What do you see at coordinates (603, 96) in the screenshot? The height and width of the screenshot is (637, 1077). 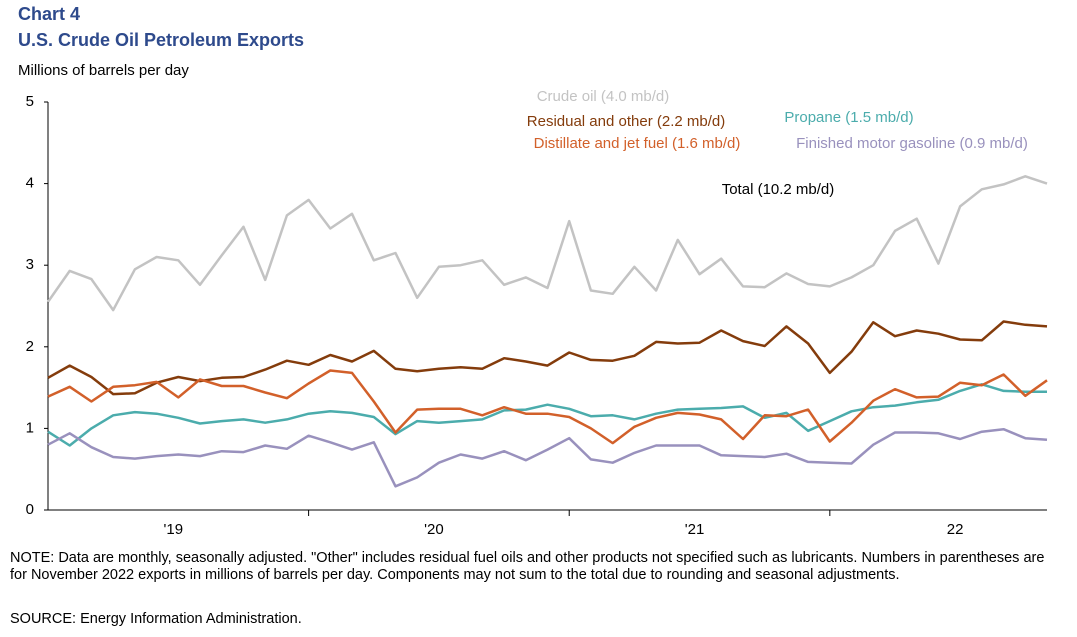 I see `legend-label: Crude oil (4.0 mb/d)` at bounding box center [603, 96].